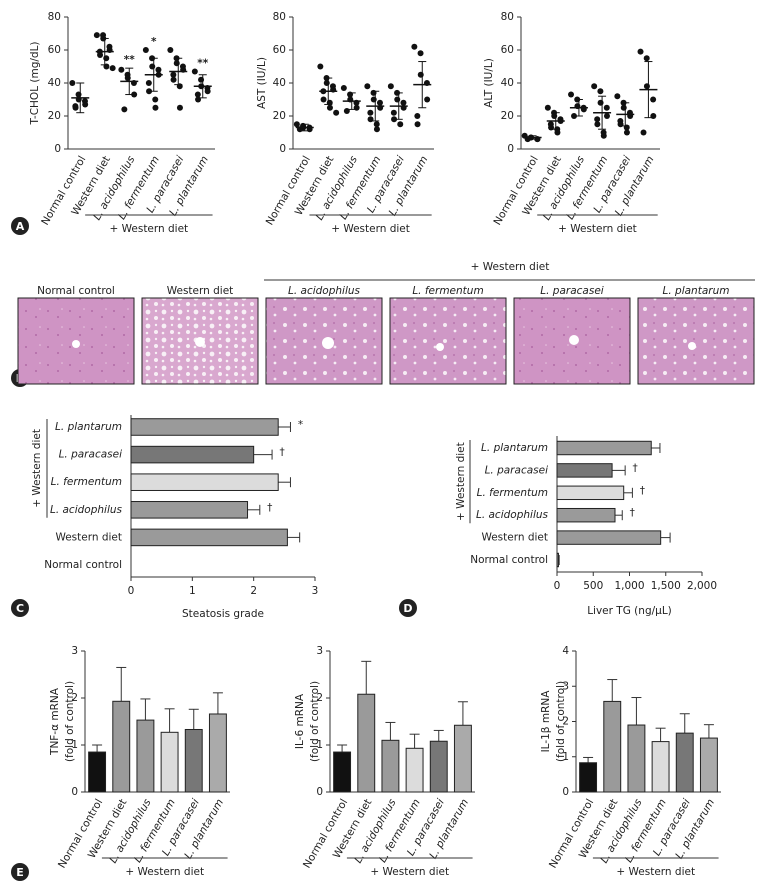 This screenshot has width=764, height=888. Describe the element at coordinates (279, 116) in the screenshot. I see `y-tick-label: 20` at that location.